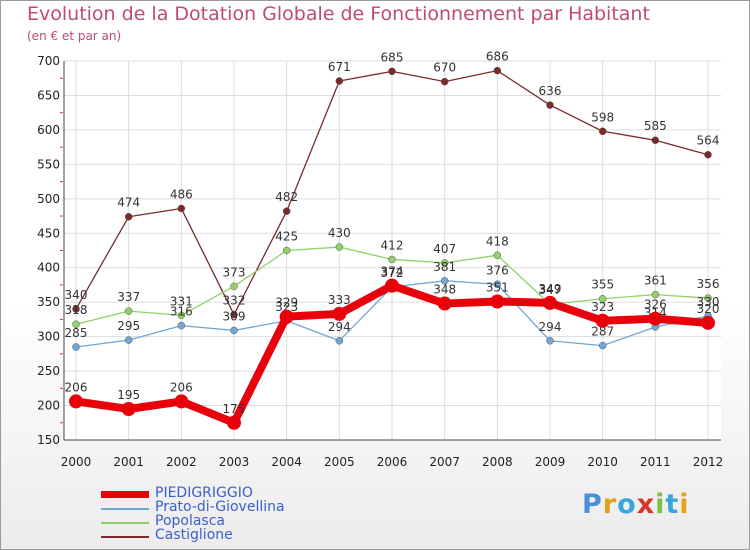  What do you see at coordinates (286, 303) in the screenshot?
I see `data-label: 329` at bounding box center [286, 303].